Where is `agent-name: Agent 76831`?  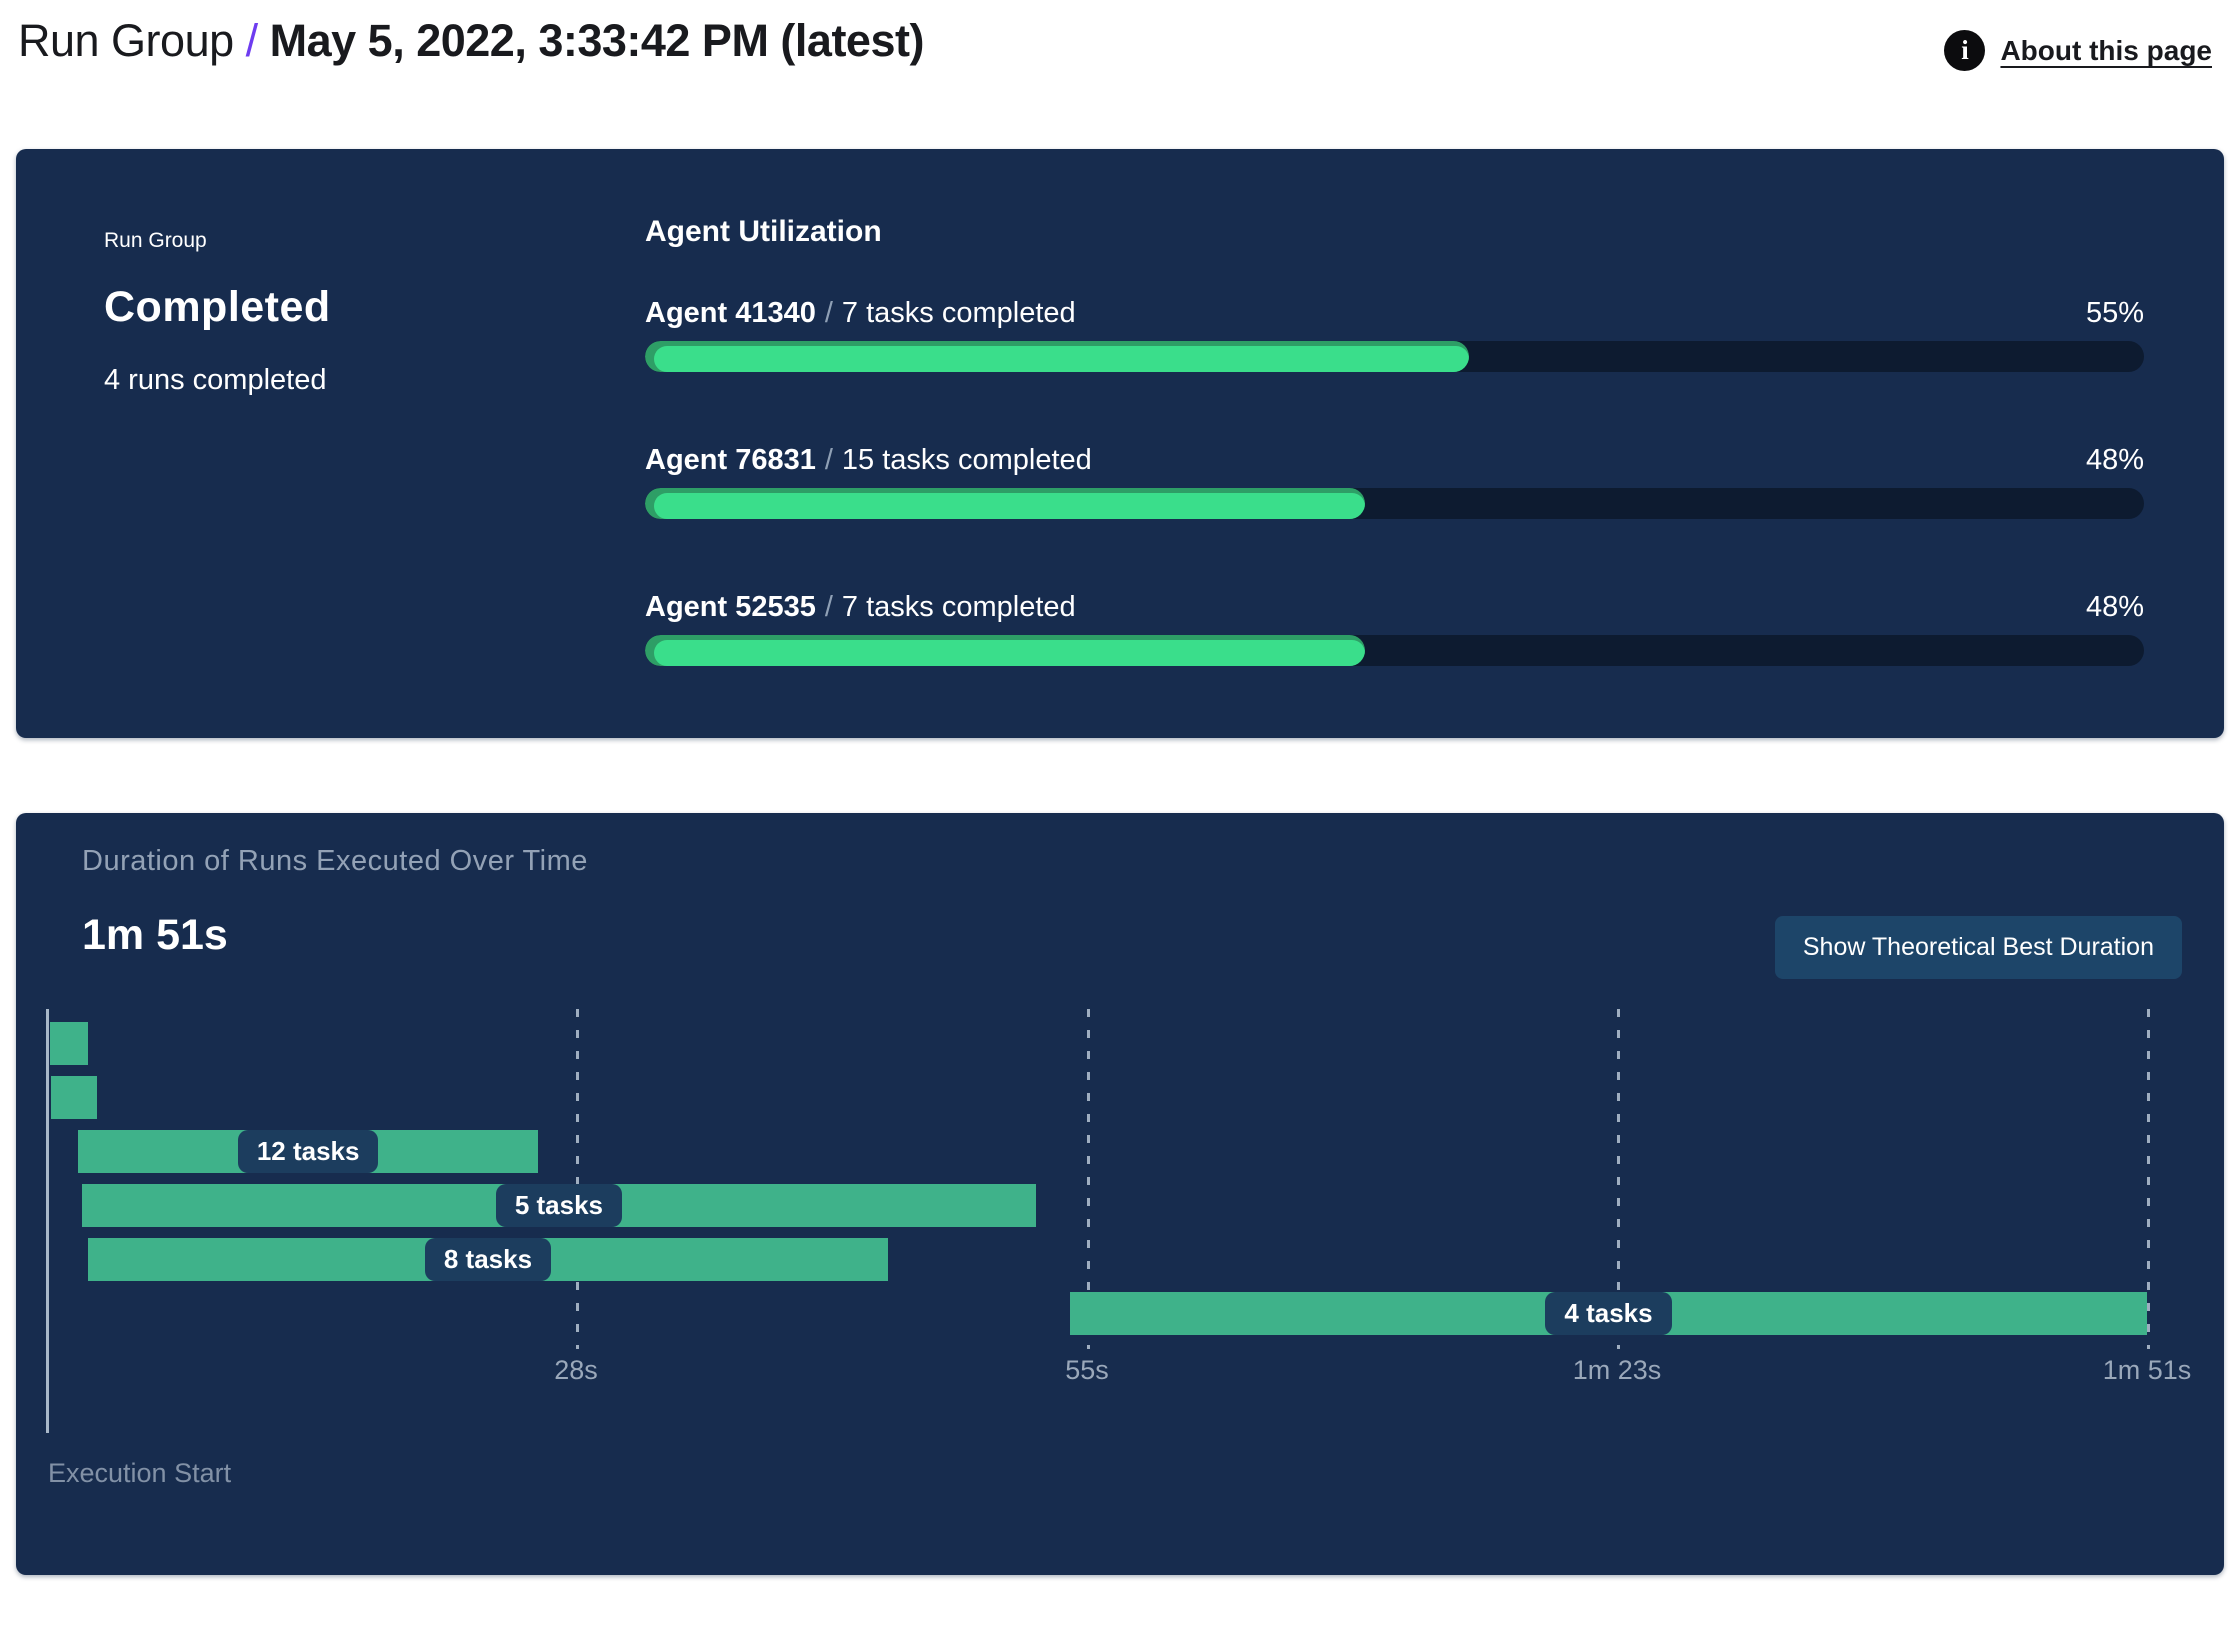 agent-name: Agent 76831 is located at coordinates (730, 460).